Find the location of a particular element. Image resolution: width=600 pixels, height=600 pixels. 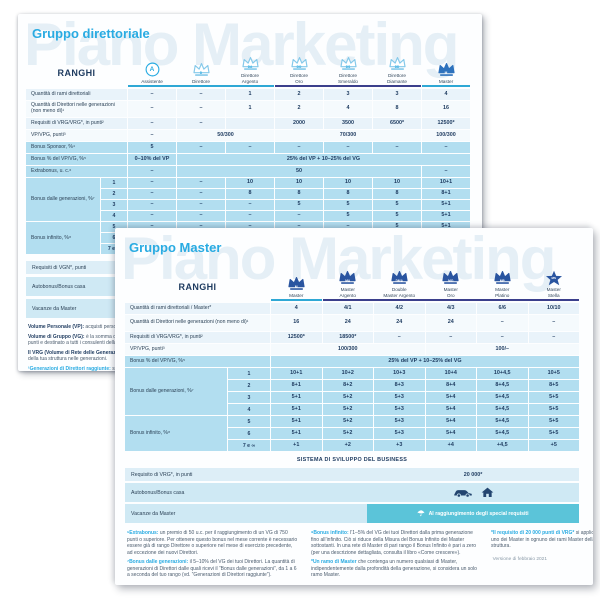

table-cell: 10/10 is located at coordinates (553, 308).